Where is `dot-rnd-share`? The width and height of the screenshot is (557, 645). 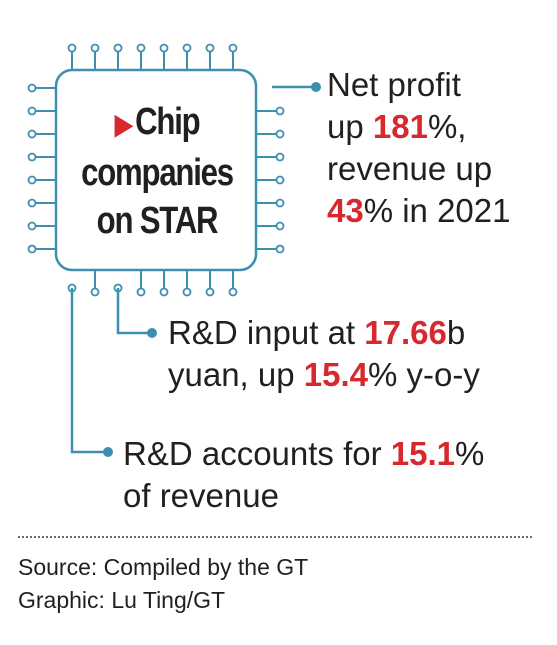
dot-rnd-share is located at coordinates (108, 452).